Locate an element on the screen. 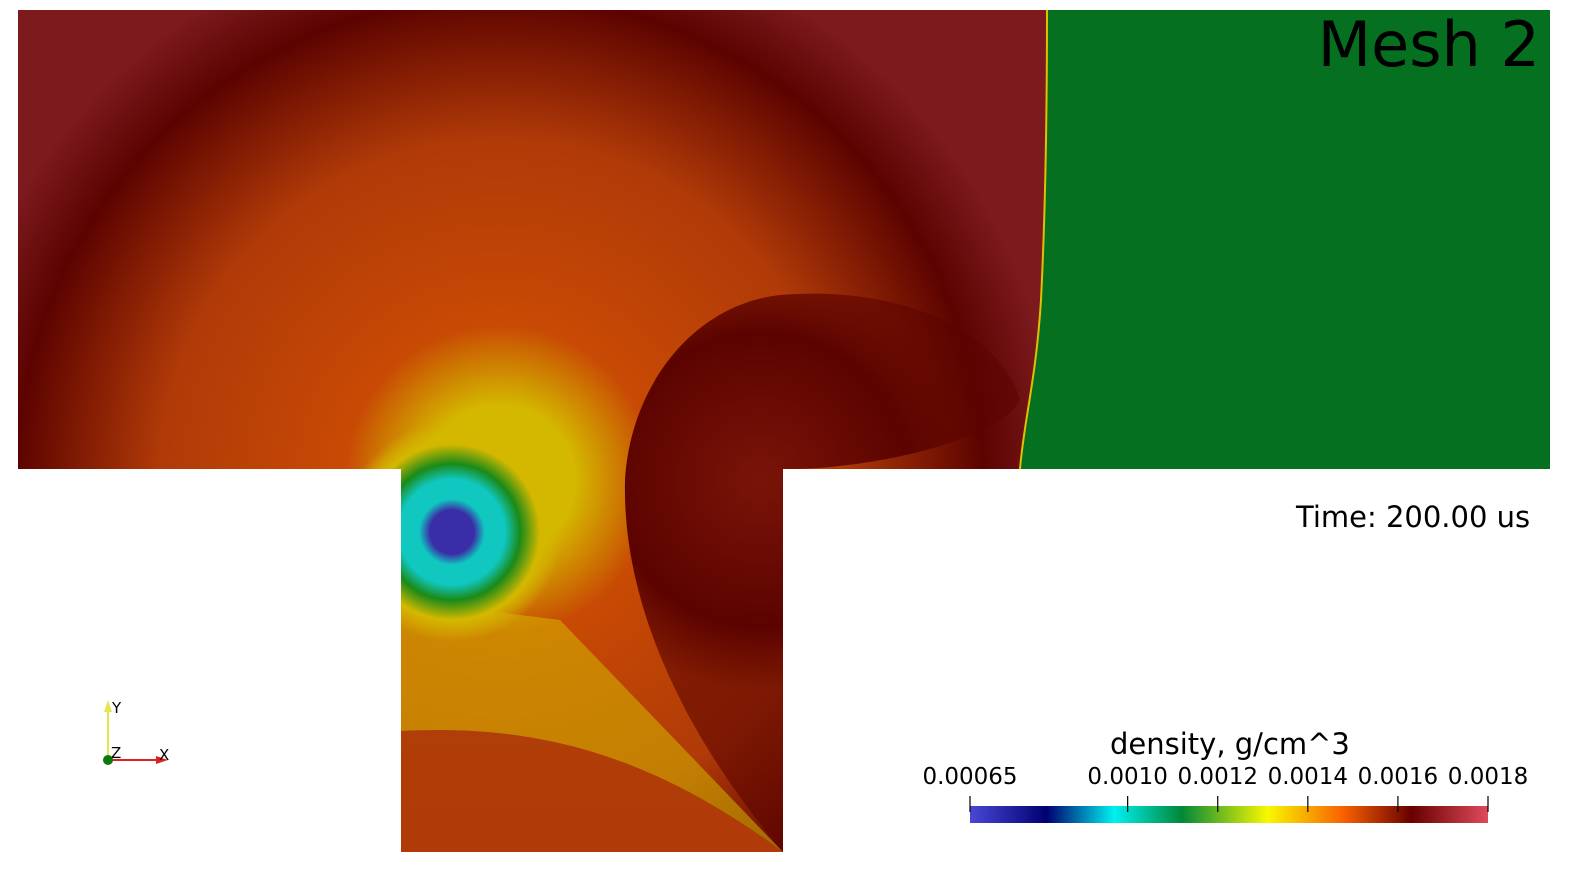 This screenshot has height=873, width=1576. y-axis-label: Y is located at coordinates (116, 708).